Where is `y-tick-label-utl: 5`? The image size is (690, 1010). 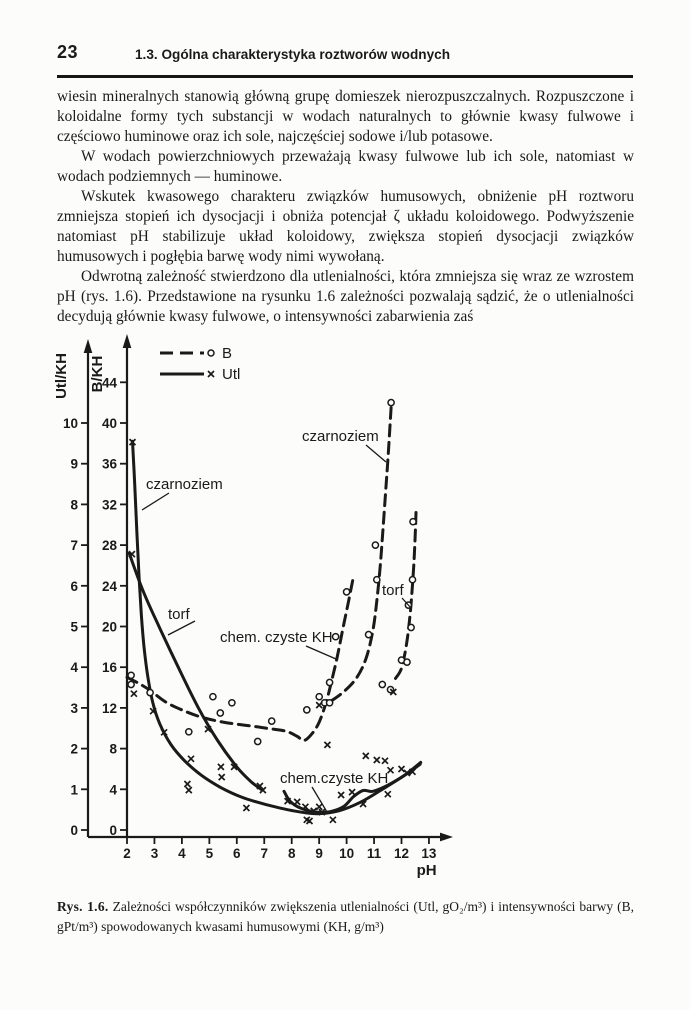
y-tick-label-utl: 5 is located at coordinates (74, 627).